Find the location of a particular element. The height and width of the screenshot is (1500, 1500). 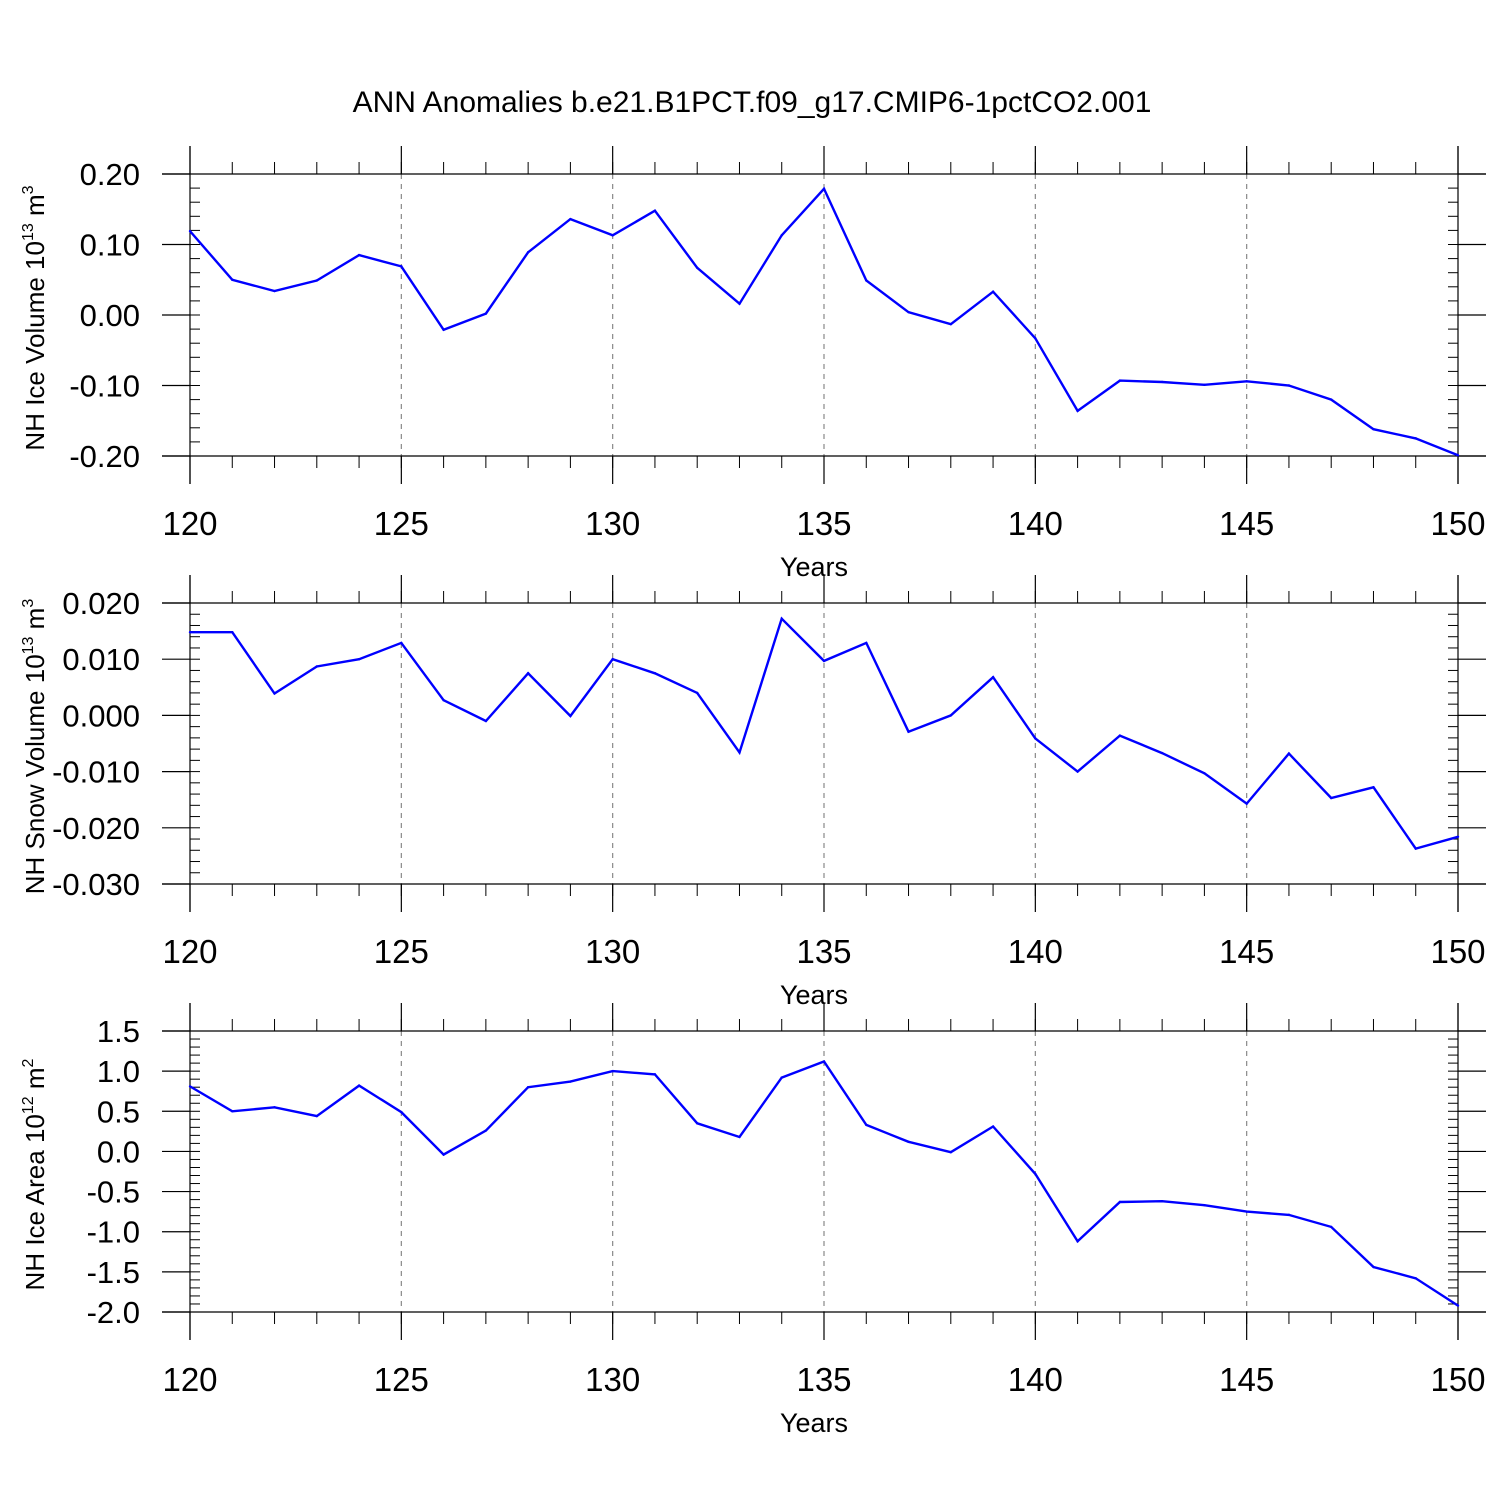

y-tick-label: -0.20 is located at coordinates (104, 456).